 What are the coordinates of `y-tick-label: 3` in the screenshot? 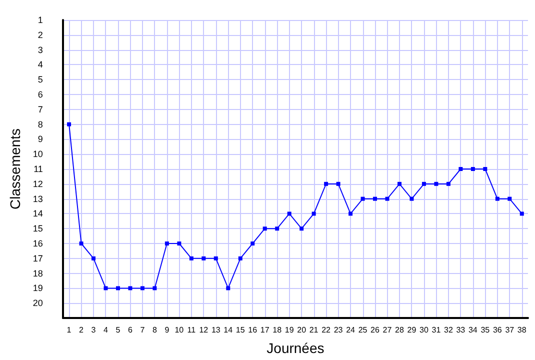 It's located at (40, 49).